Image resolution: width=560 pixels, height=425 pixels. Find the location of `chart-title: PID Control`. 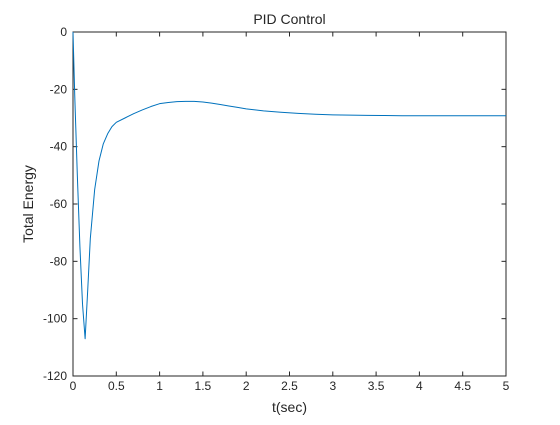

chart-title: PID Control is located at coordinates (289, 19).